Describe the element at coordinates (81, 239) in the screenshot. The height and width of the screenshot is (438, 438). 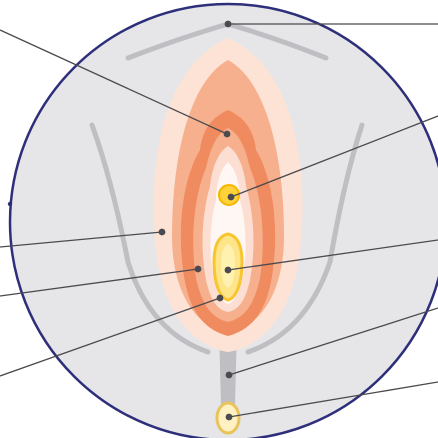
I see `leader-line-middle-left` at that location.